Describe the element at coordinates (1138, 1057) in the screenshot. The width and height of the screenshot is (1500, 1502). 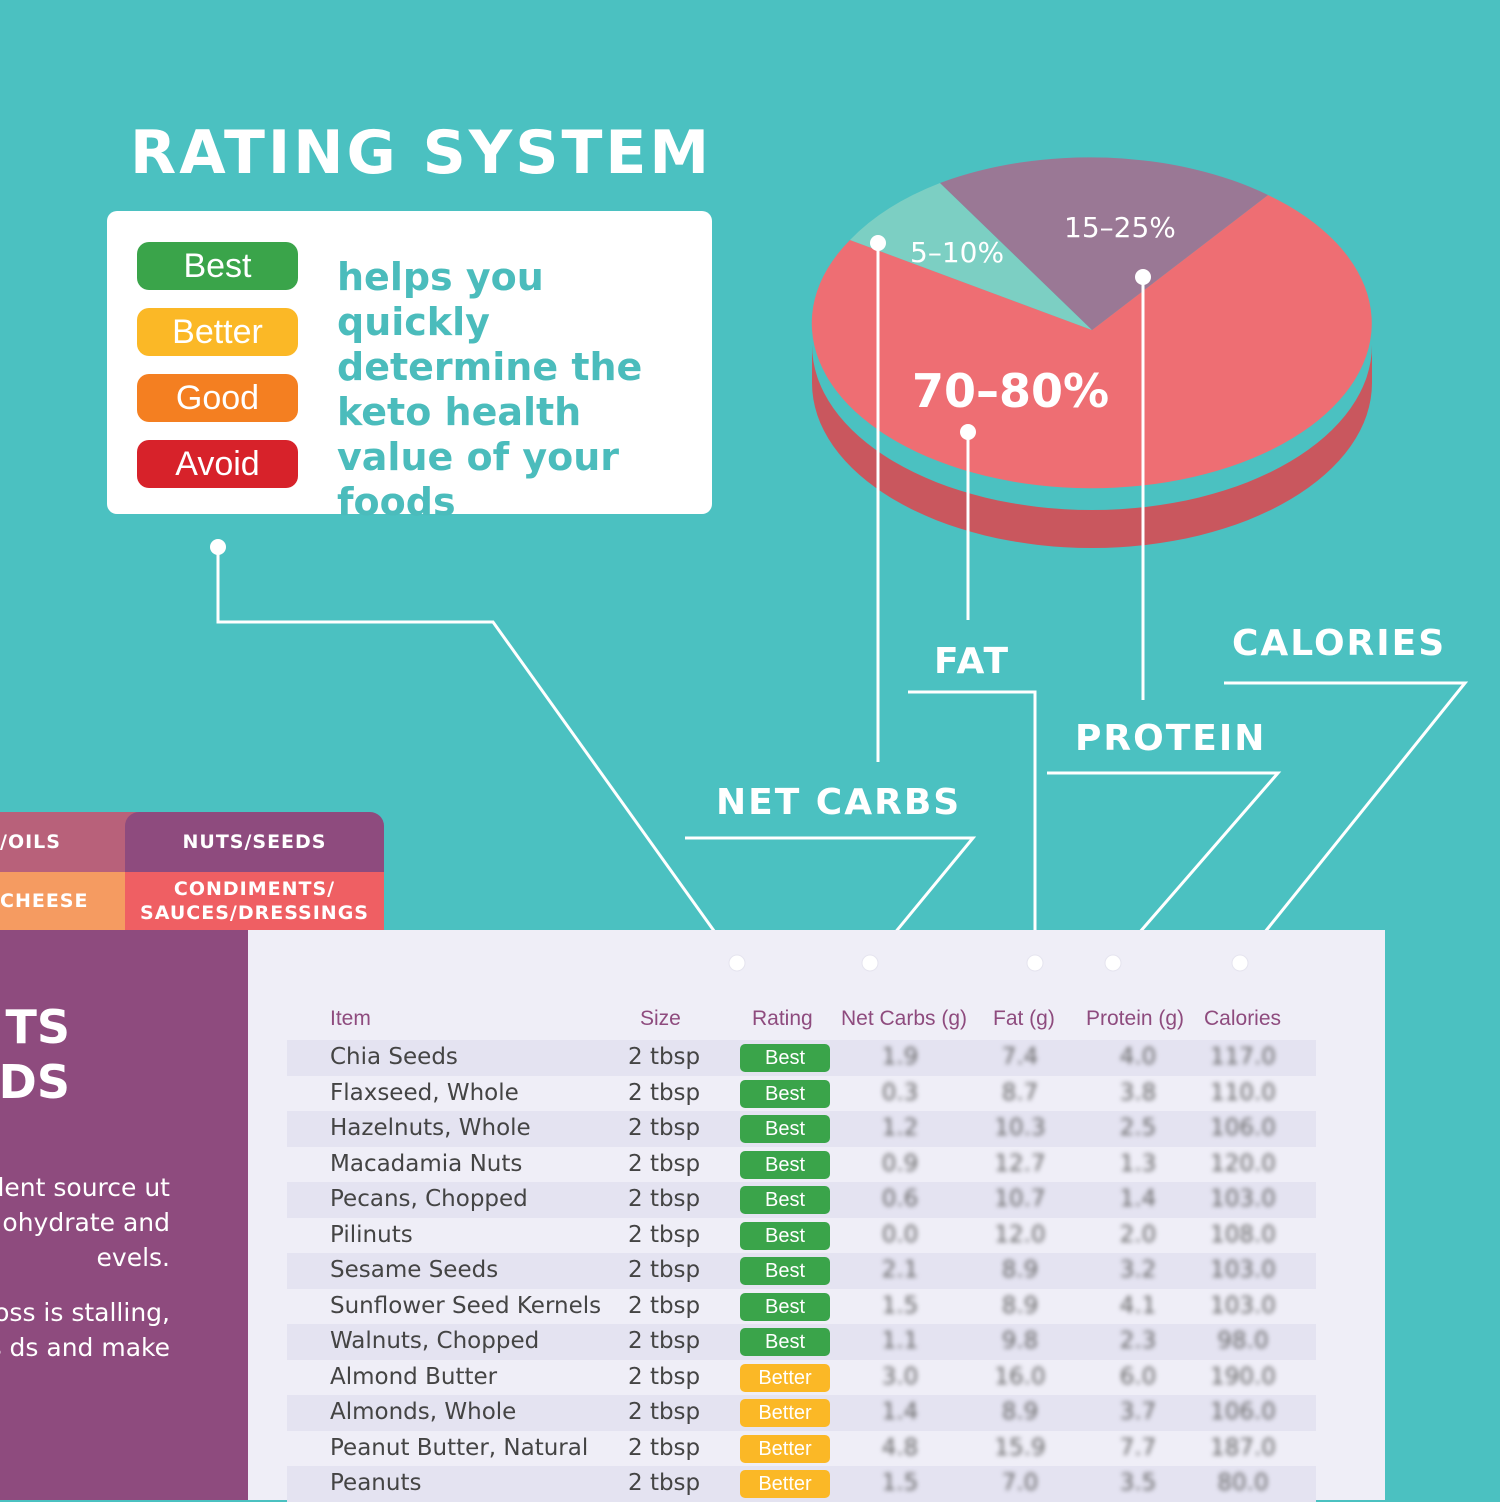
I see `protein-value: 4.0` at that location.